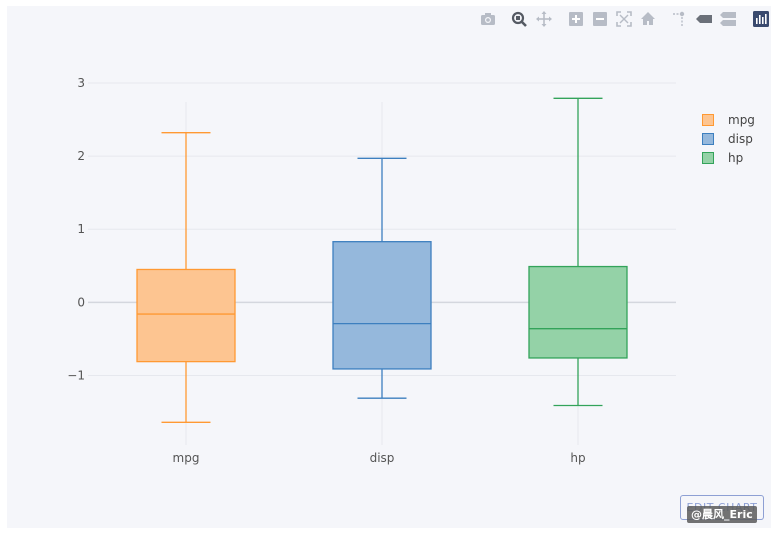 The height and width of the screenshot is (540, 784). Describe the element at coordinates (624, 19) in the screenshot. I see `autoscale-icon` at that location.